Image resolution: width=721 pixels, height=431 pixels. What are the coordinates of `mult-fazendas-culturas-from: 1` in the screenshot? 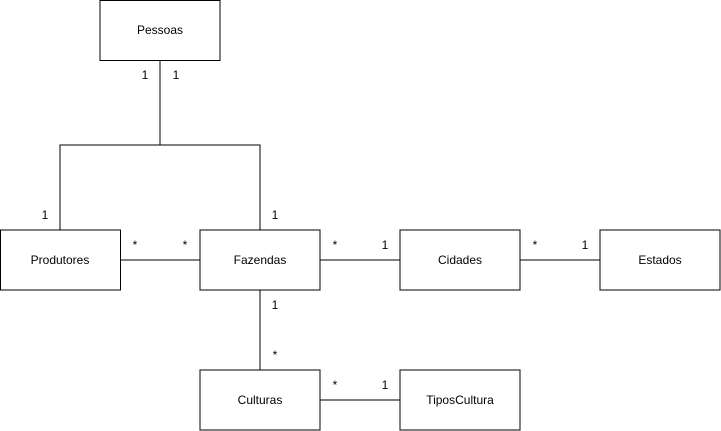 It's located at (275, 305).